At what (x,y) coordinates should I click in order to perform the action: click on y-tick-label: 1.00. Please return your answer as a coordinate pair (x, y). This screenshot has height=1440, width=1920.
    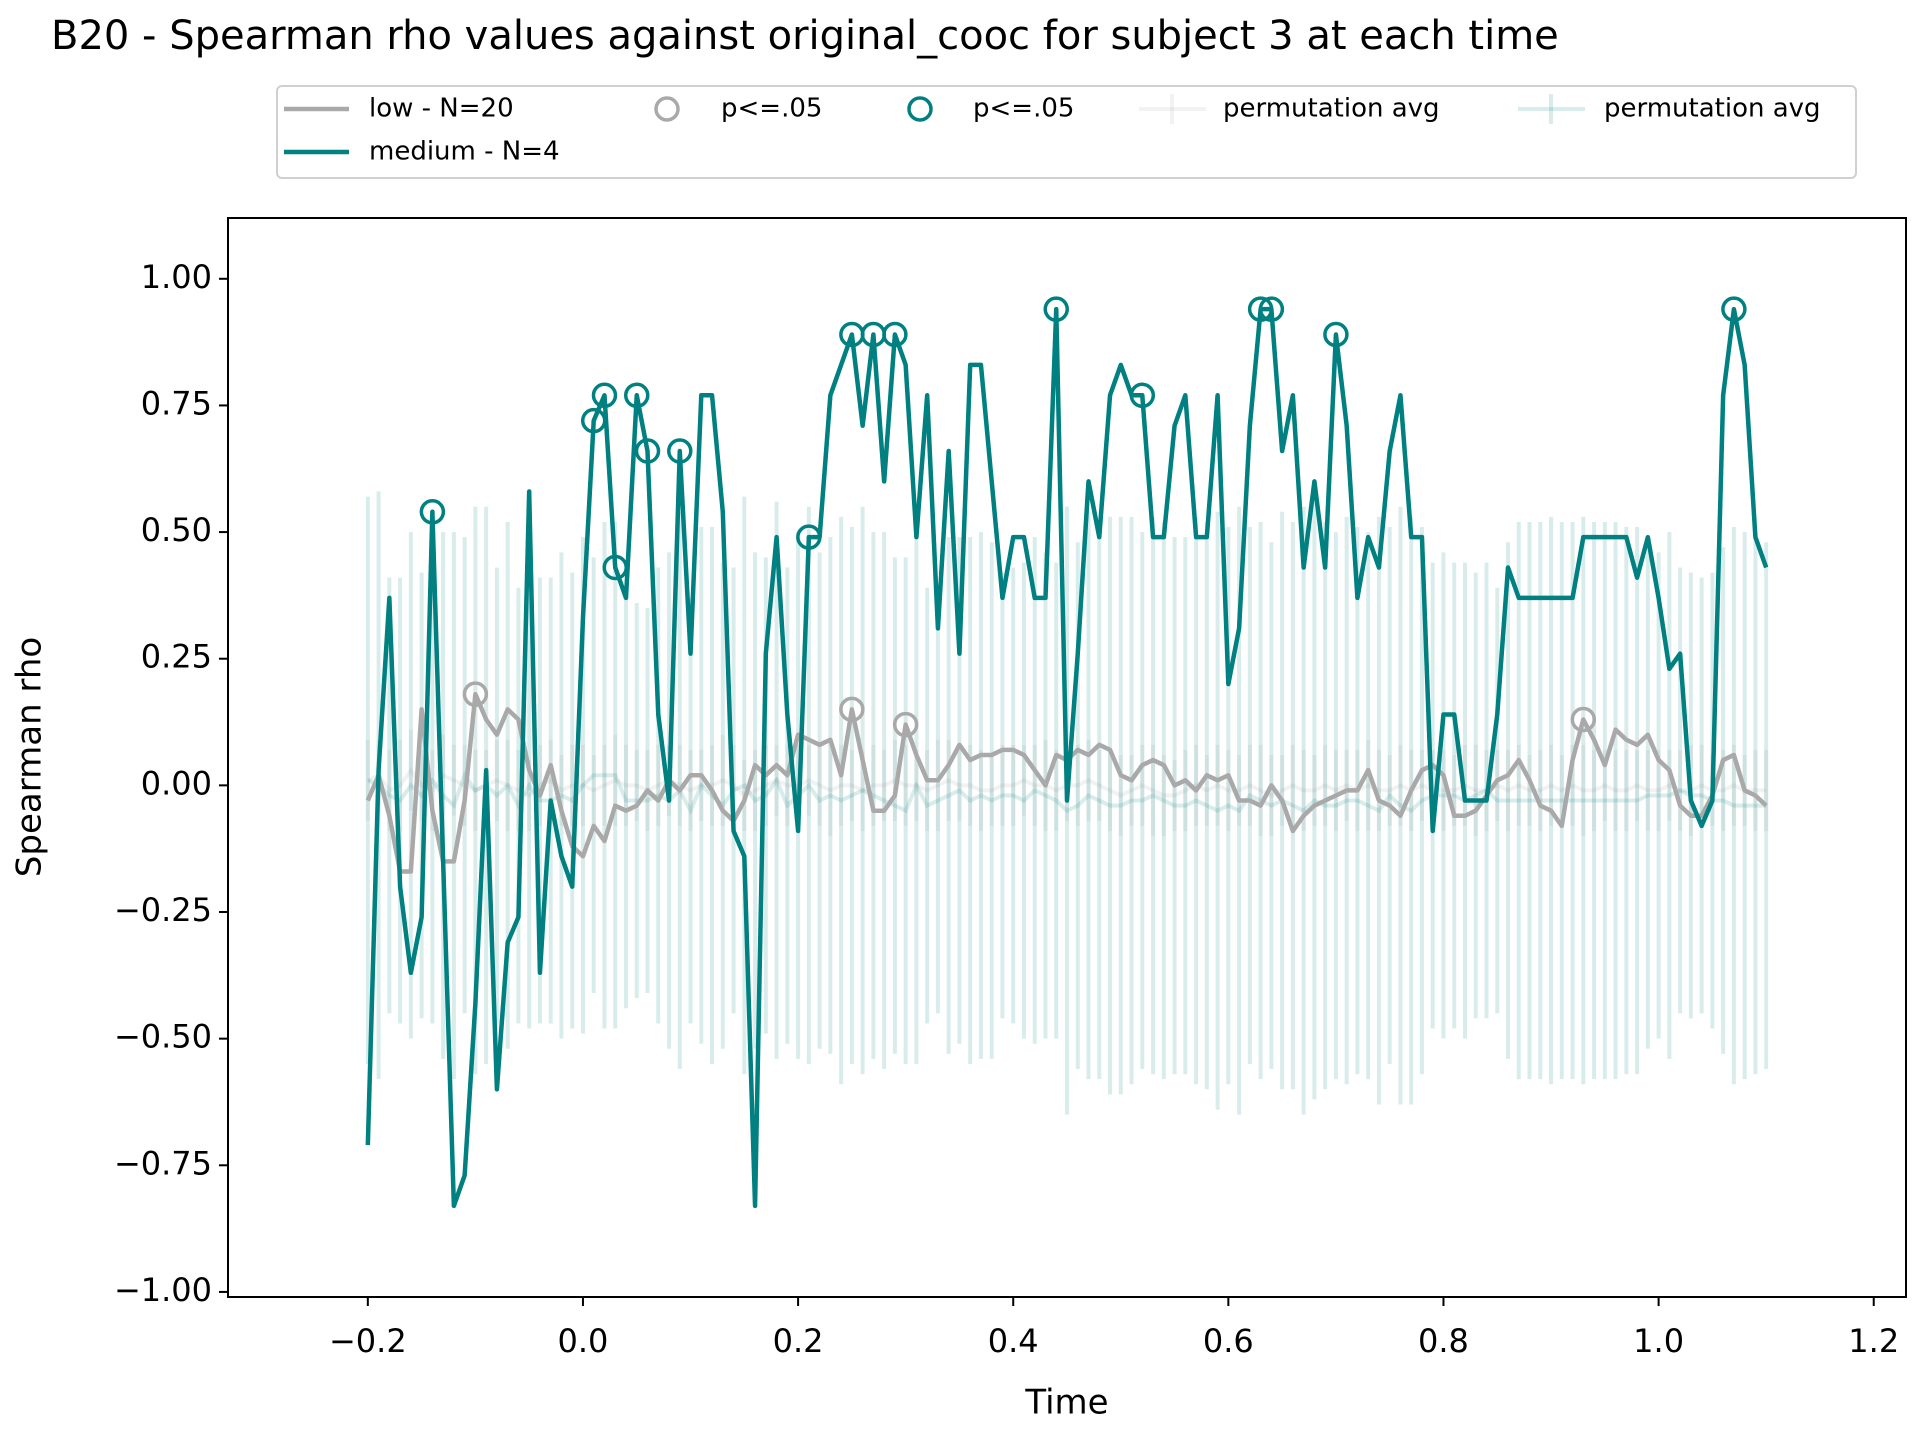
    Looking at the image, I should click on (176, 277).